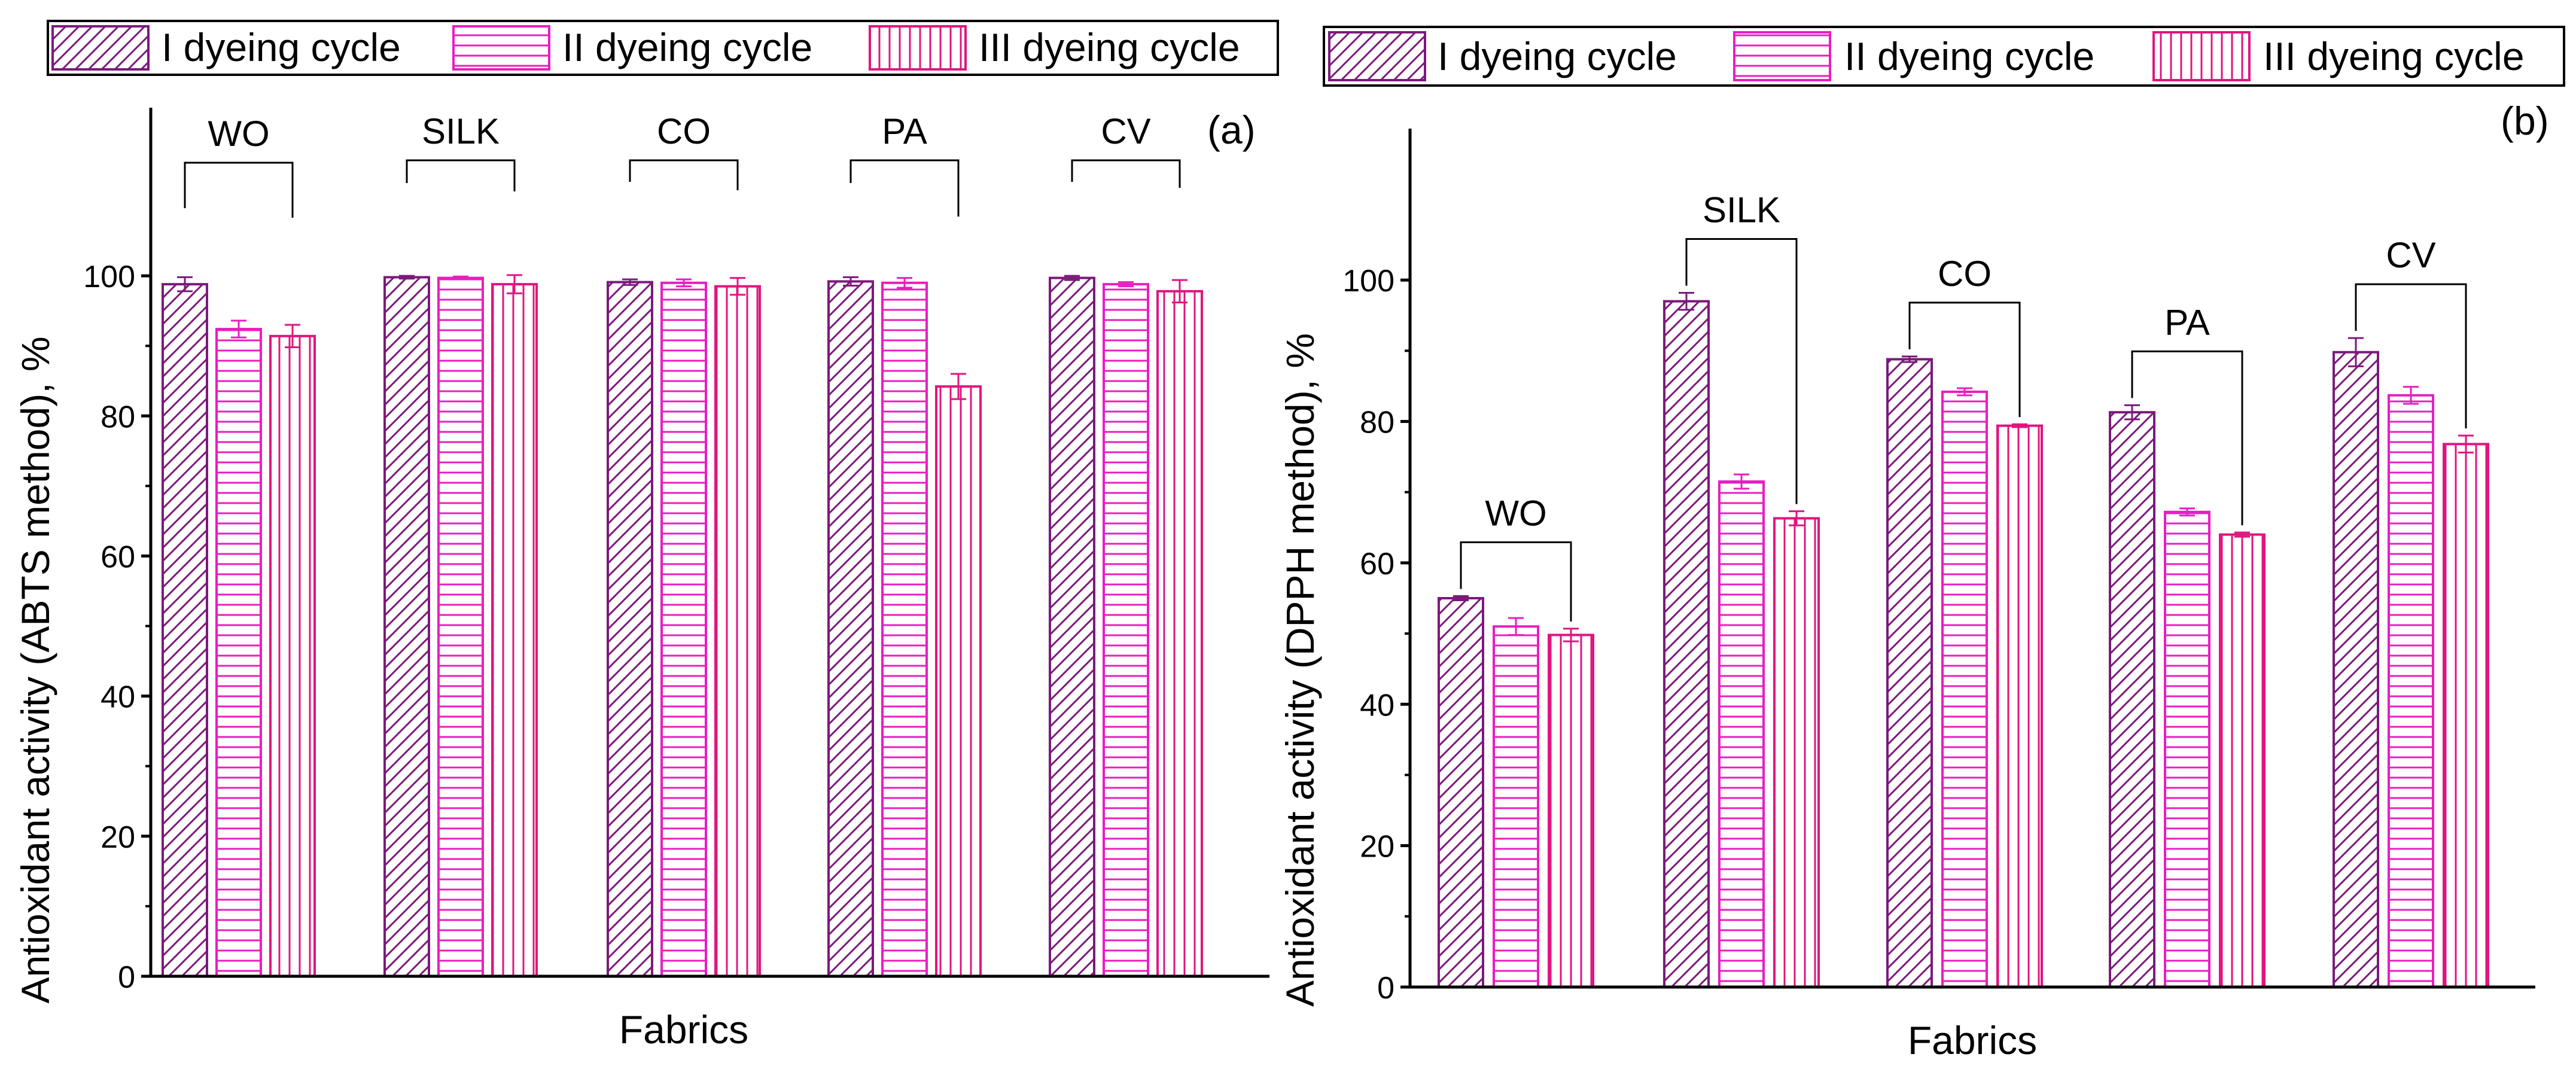 The height and width of the screenshot is (1066, 2576). I want to click on bar-a-silk-s1, so click(406, 627).